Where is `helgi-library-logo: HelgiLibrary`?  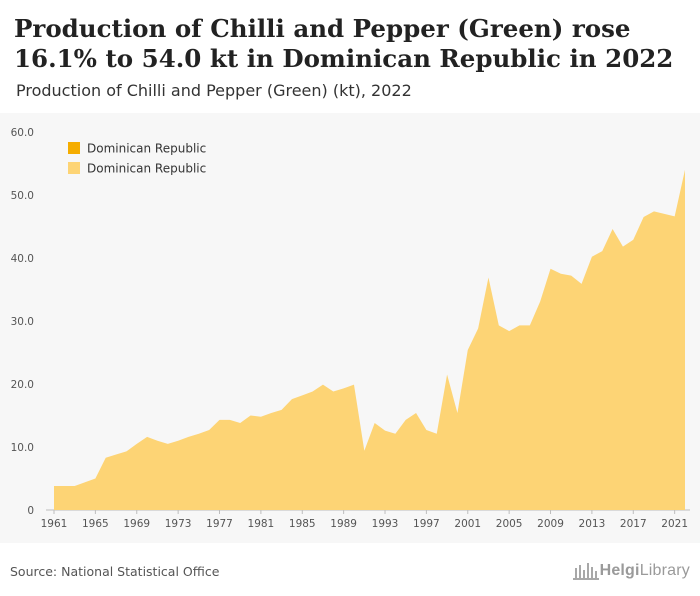
helgi-library-logo: HelgiLibrary is located at coordinates (631, 571).